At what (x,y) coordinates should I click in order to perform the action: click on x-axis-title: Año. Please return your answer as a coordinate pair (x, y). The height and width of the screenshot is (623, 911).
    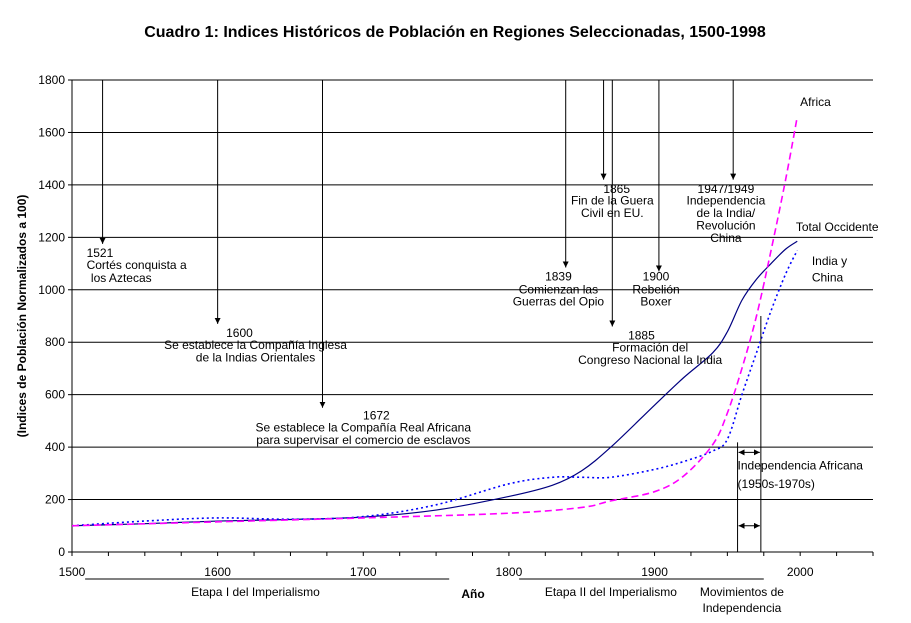
    Looking at the image, I should click on (472, 594).